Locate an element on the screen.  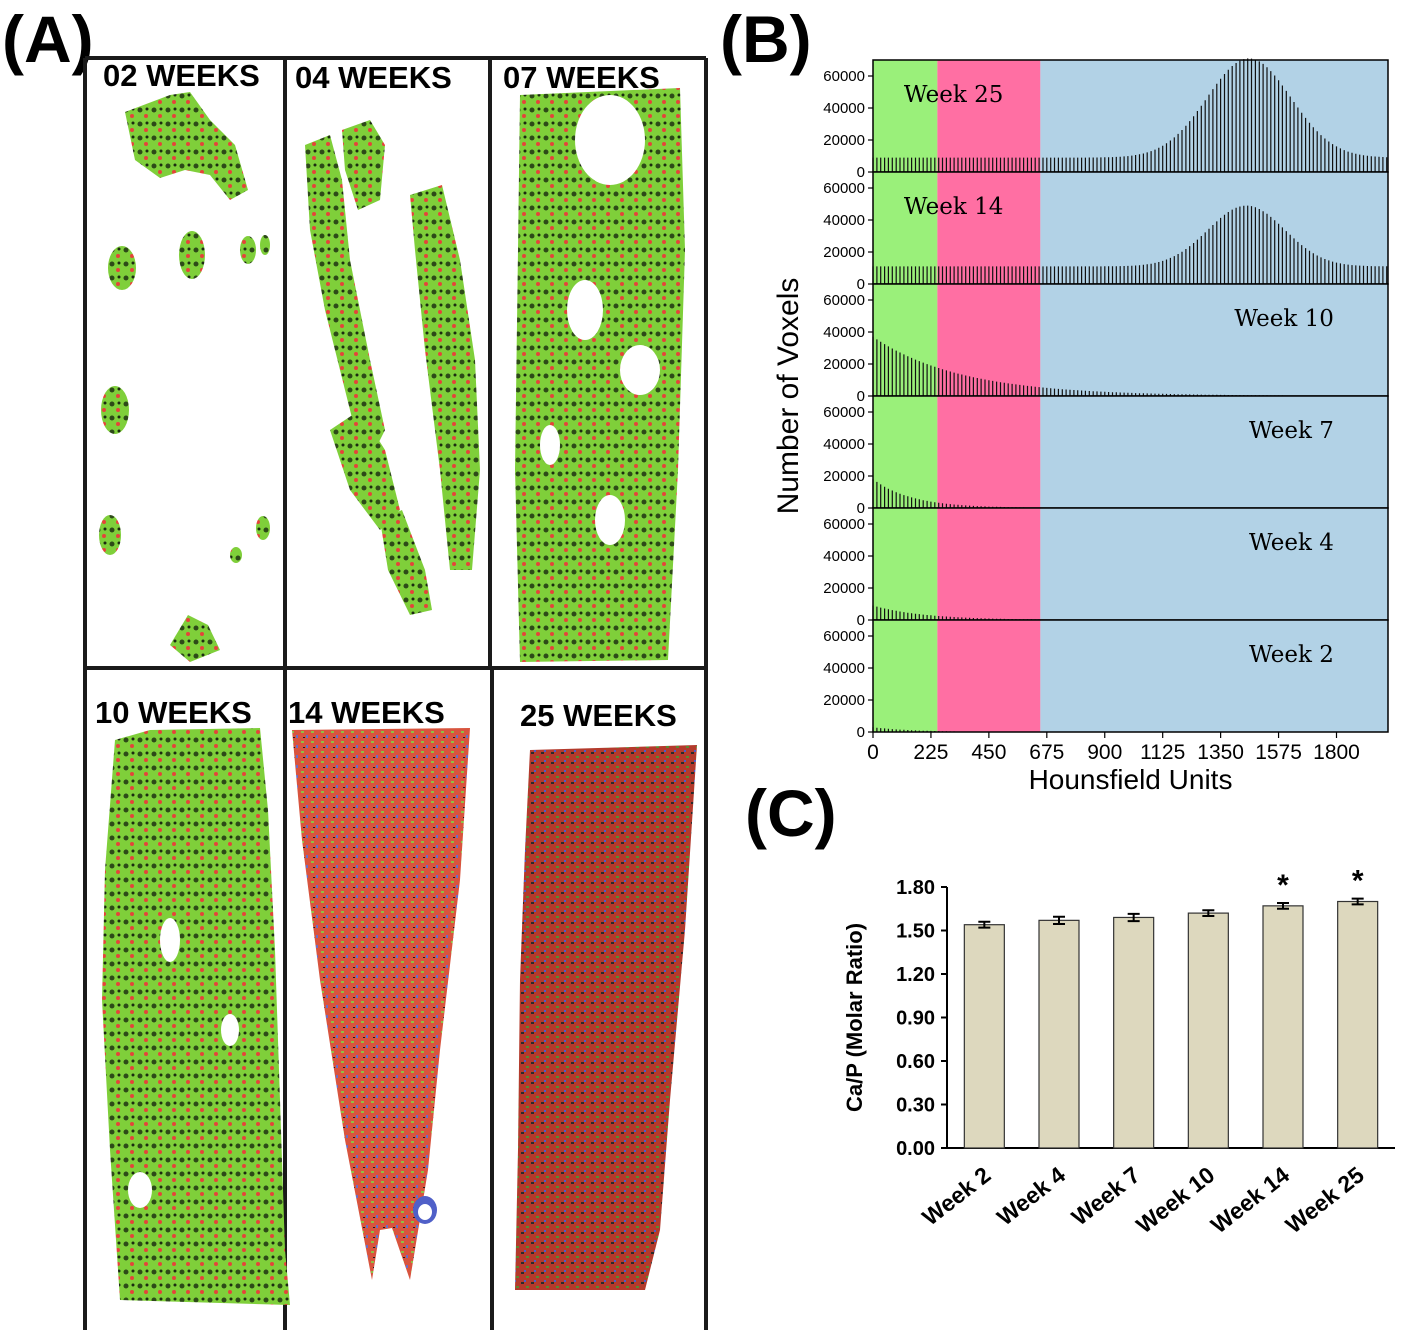
y-tick-label: 1.80 is located at coordinates (915, 888).